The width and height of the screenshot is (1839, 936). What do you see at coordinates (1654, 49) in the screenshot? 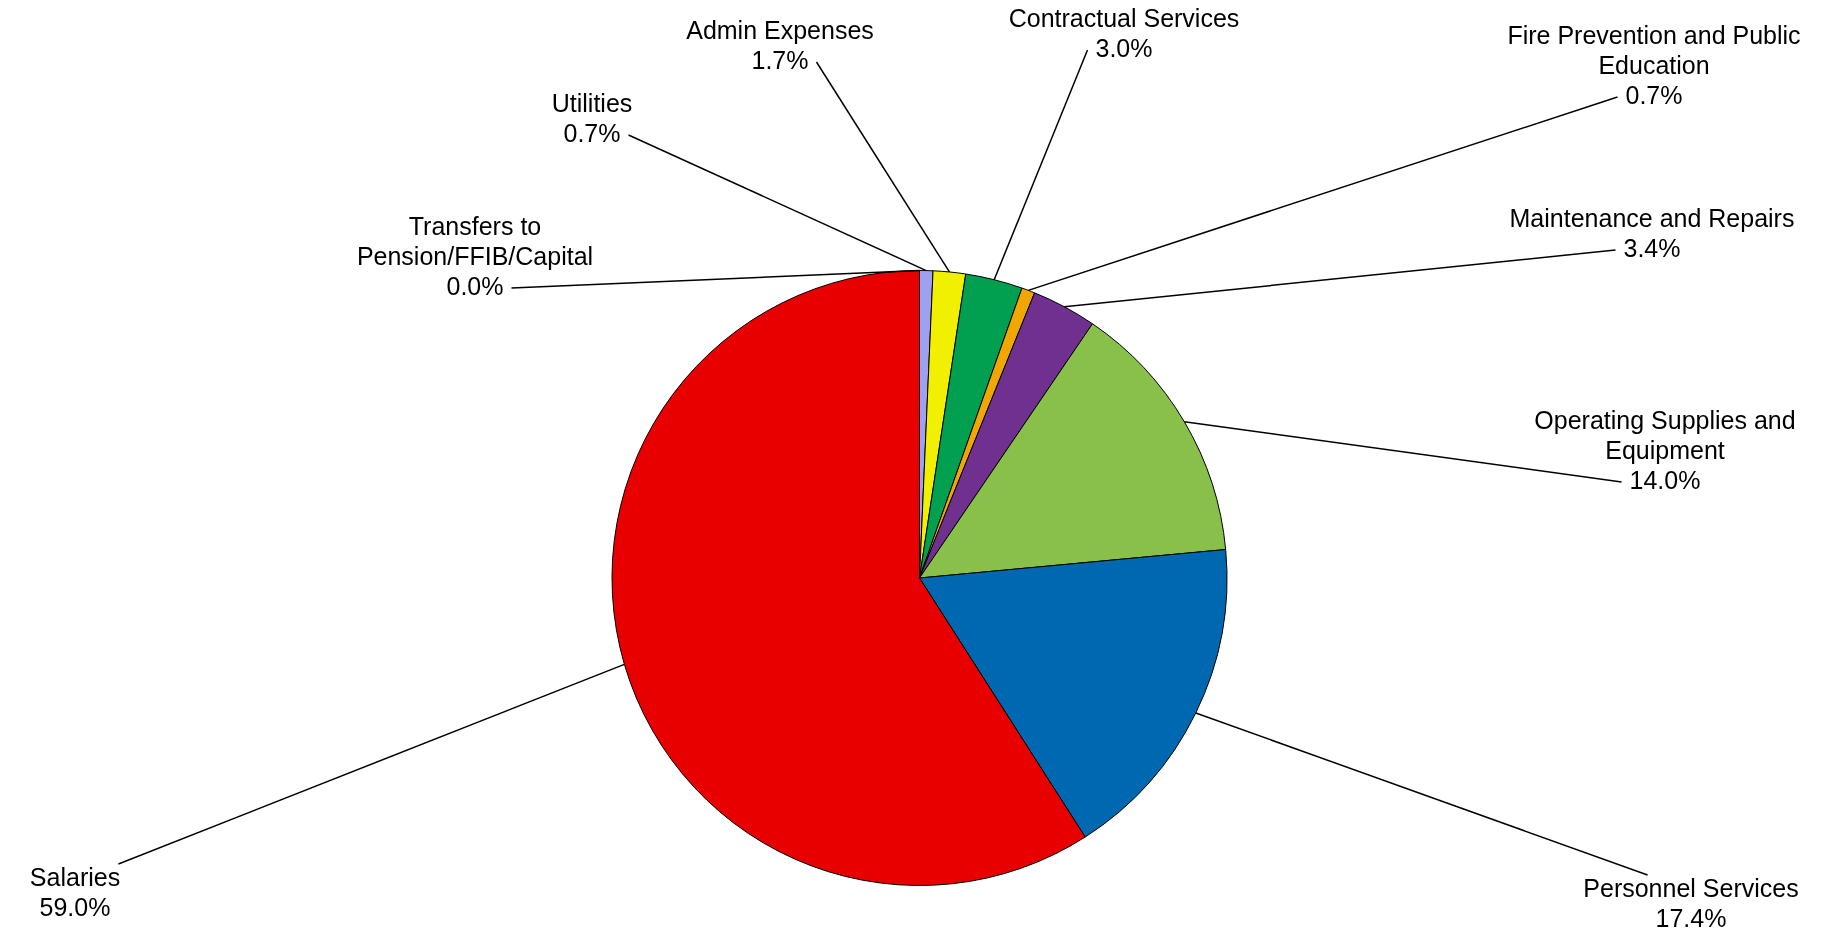
I see `slice-label: Fire Prevention and Public Education` at bounding box center [1654, 49].